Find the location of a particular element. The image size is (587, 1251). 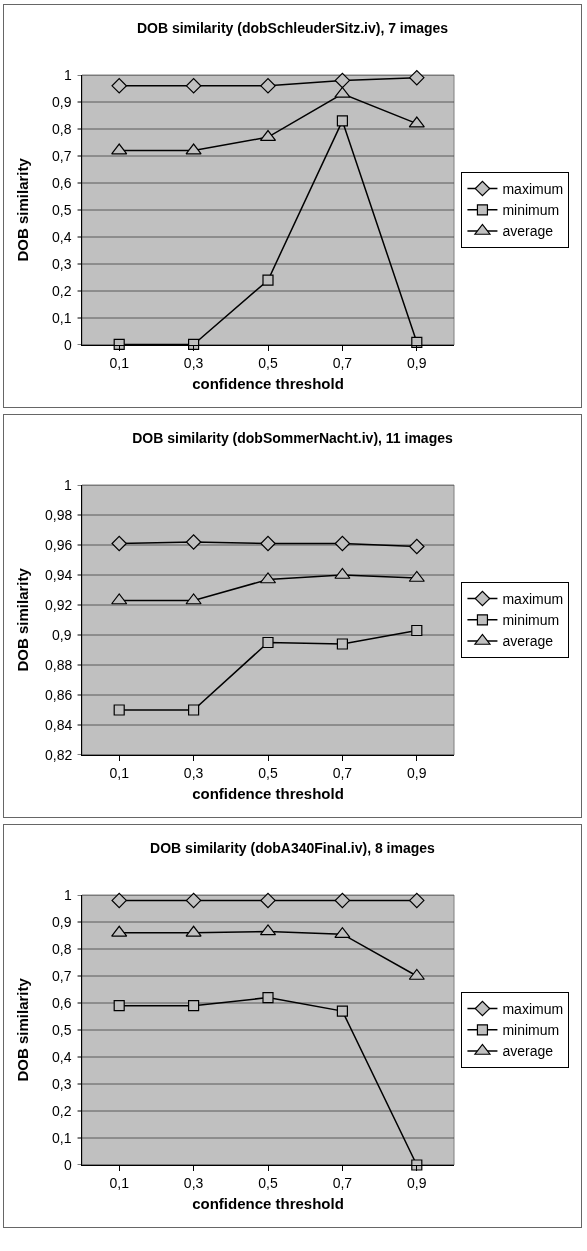

y-tick-label: 0,98 is located at coordinates (59, 515).